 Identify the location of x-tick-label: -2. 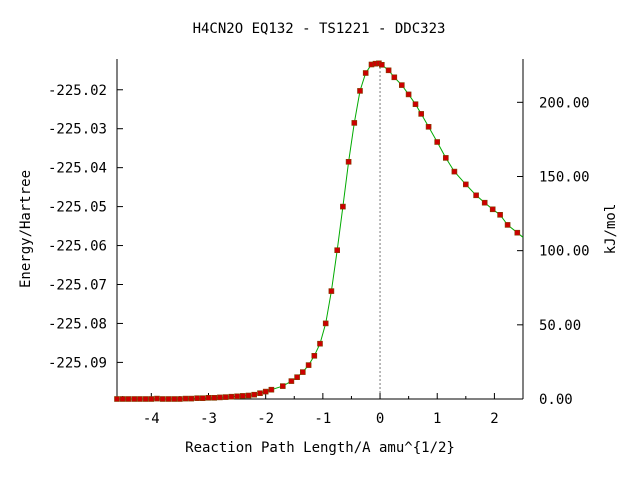
(265, 419).